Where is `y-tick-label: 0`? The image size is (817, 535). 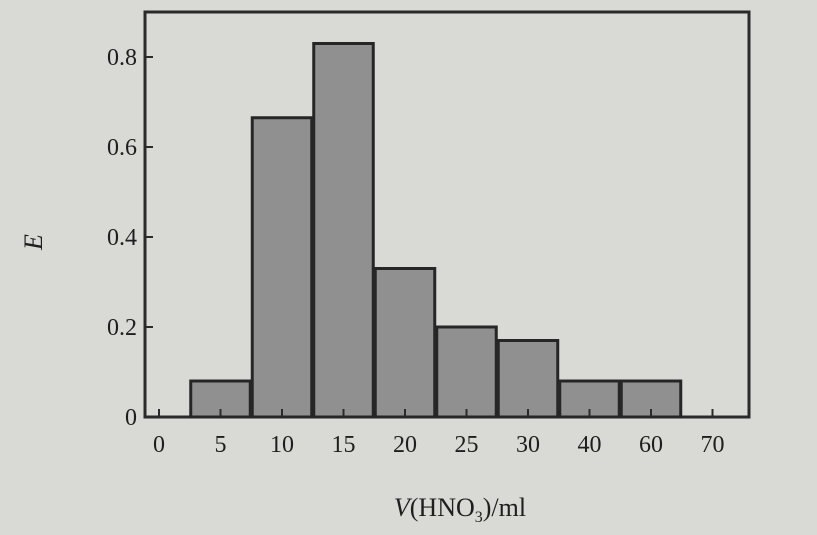 y-tick-label: 0 is located at coordinates (131, 418).